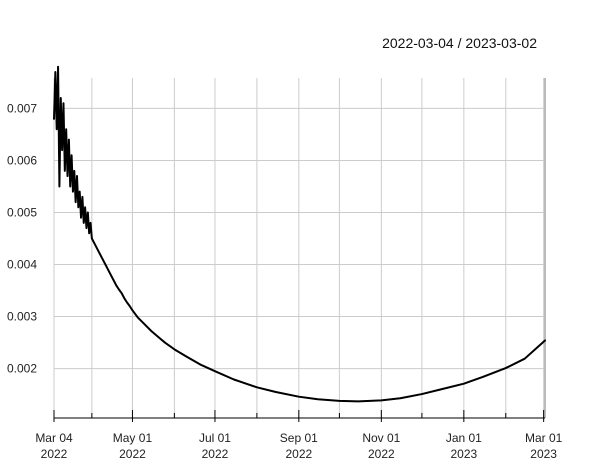 The height and width of the screenshot is (471, 600). What do you see at coordinates (22, 160) in the screenshot?
I see `y-tick-label: 0.006` at bounding box center [22, 160].